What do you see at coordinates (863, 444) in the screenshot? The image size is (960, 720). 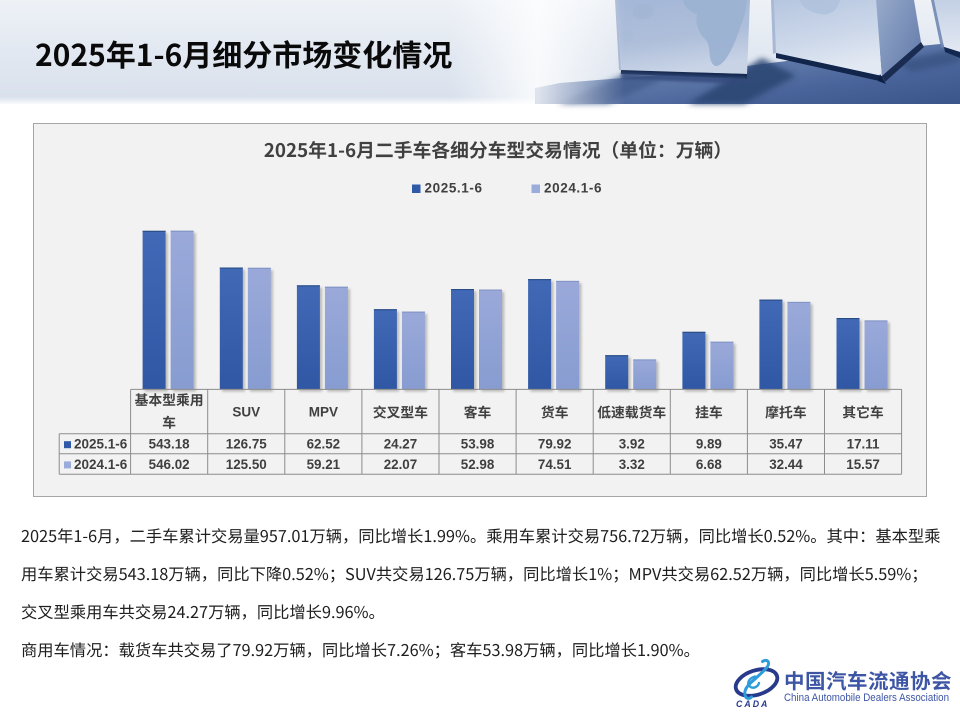 I see `svg-text: 17.11` at bounding box center [863, 444].